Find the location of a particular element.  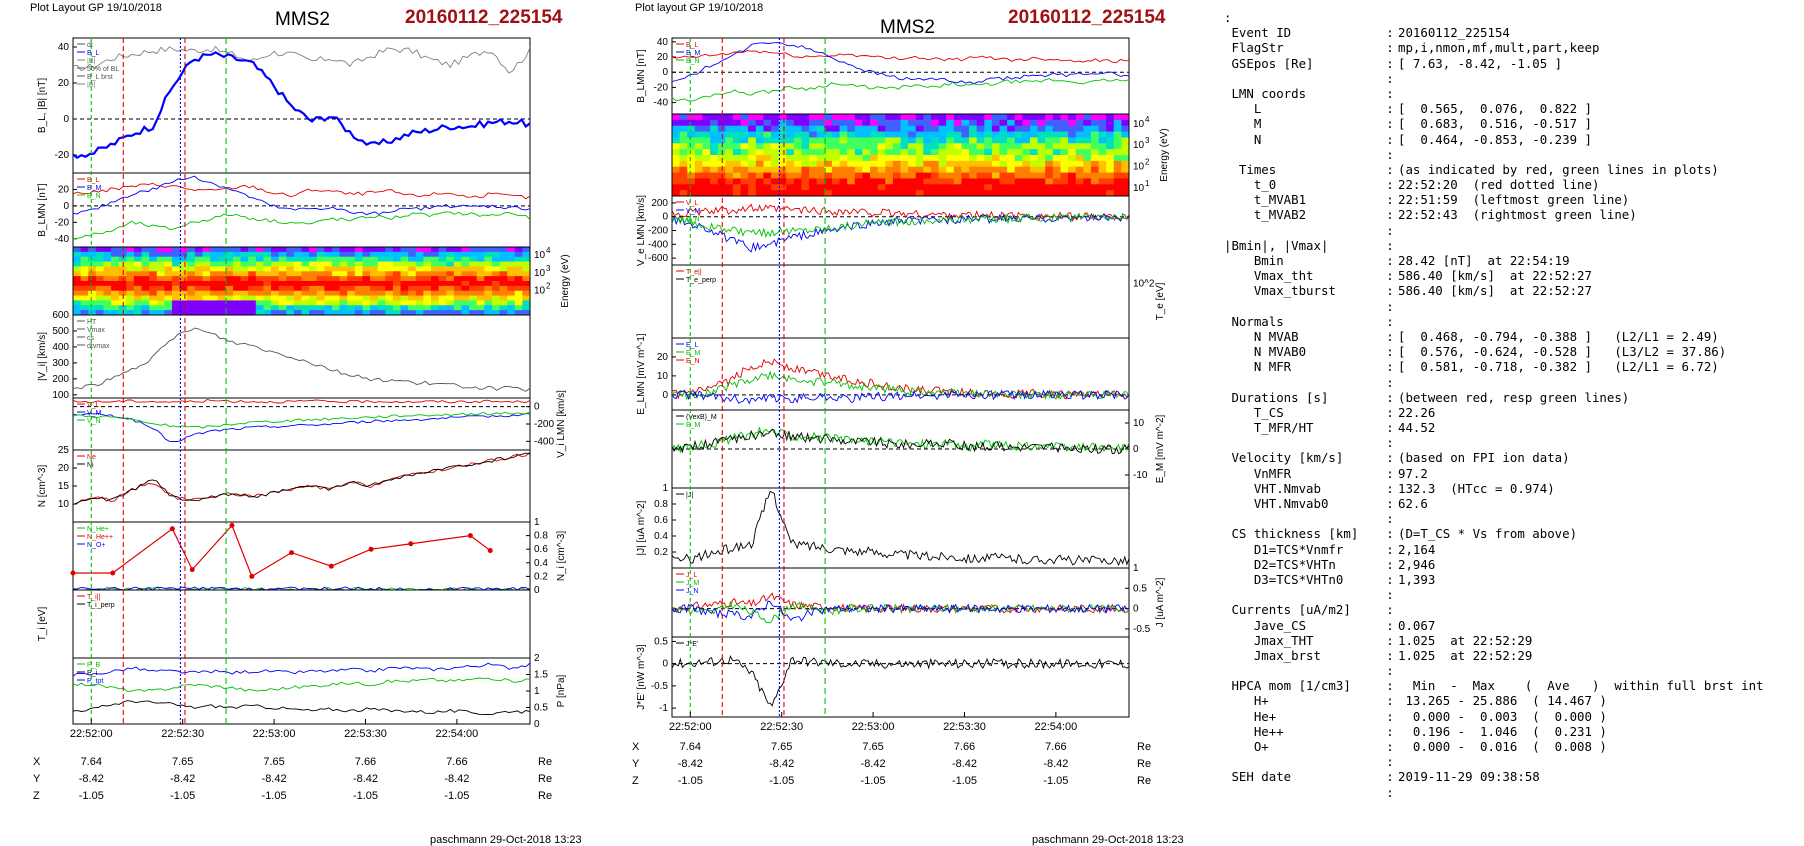

legend-entry: B_N is located at coordinates (693, 61).